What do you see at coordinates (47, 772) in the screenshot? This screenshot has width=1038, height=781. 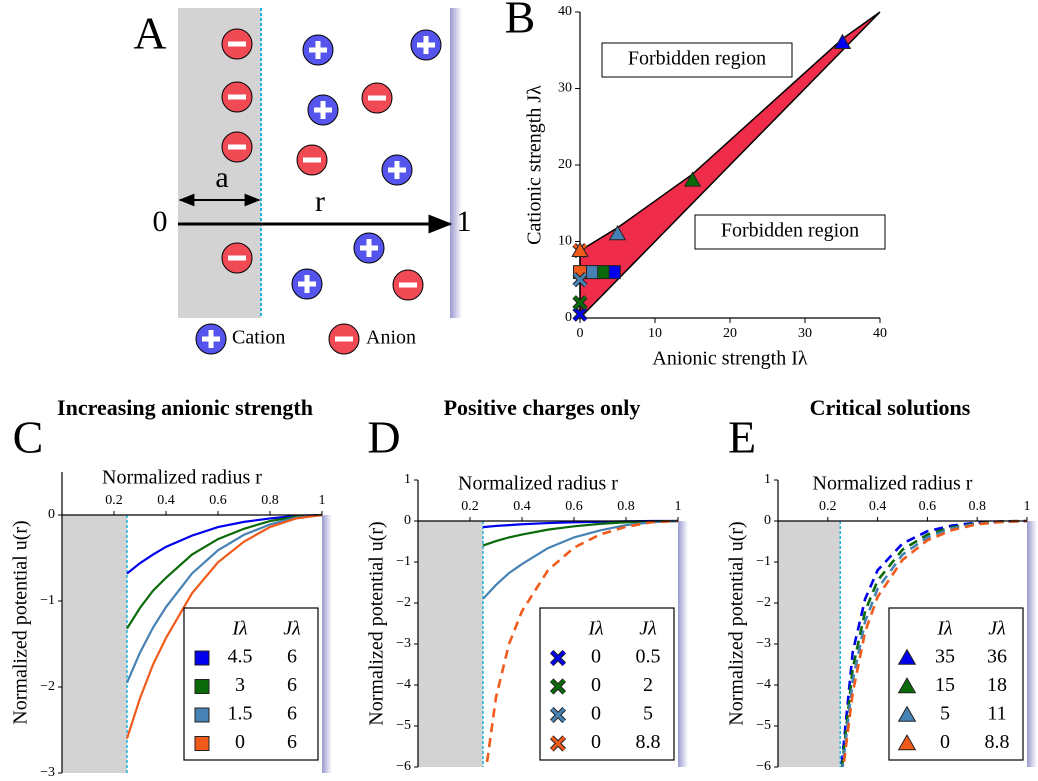 I see `y-tick-label: −3` at bounding box center [47, 772].